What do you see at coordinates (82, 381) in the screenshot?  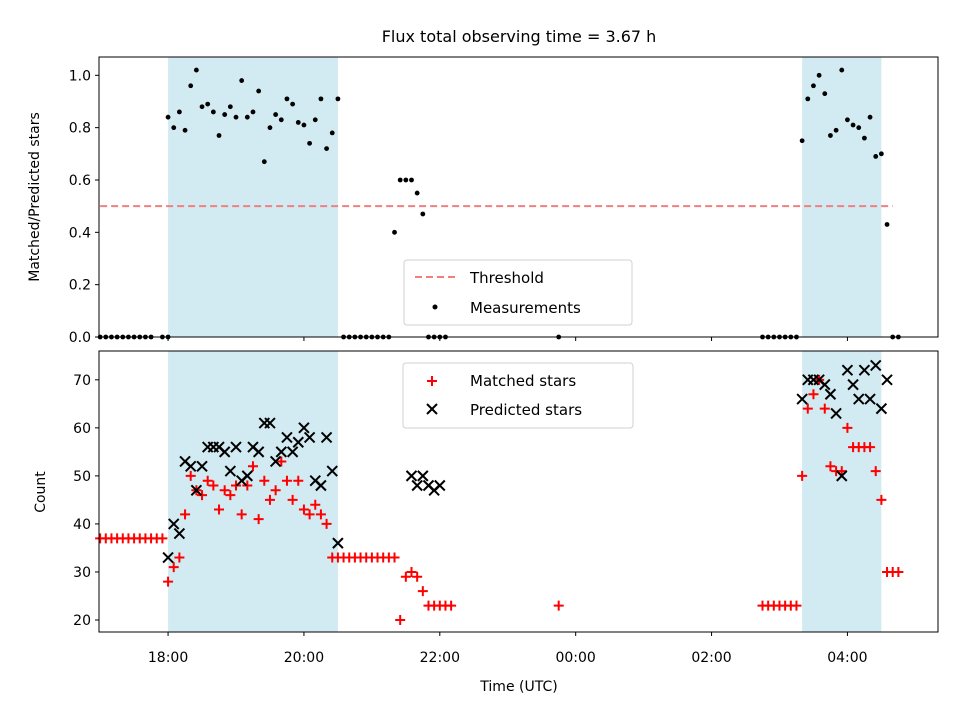 I see `y-tick-label: 70` at bounding box center [82, 381].